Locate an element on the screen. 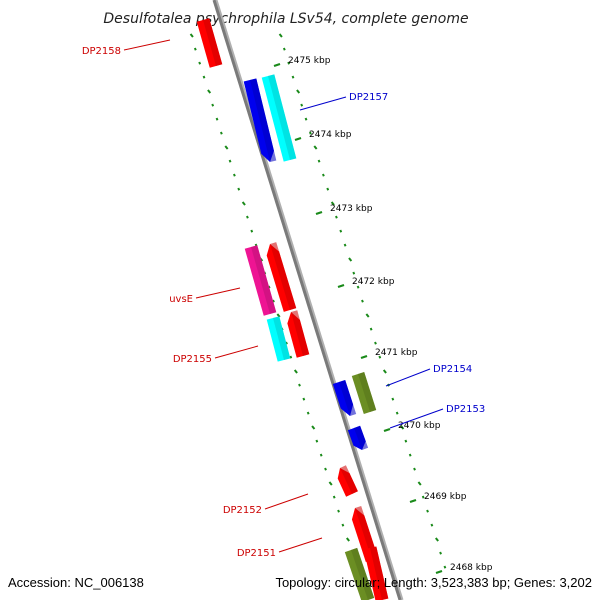 Image resolution: width=600 pixels, height=600 pixels. kbp-label: 2474 kbp is located at coordinates (330, 135).